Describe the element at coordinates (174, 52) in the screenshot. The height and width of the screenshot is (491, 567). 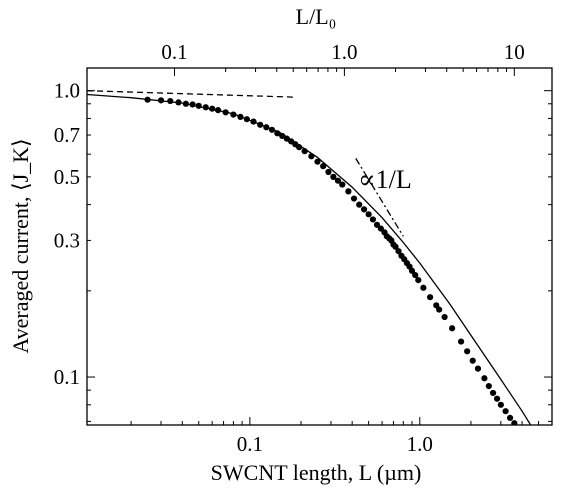
I see `top-x-tick-label: 0.1` at that location.